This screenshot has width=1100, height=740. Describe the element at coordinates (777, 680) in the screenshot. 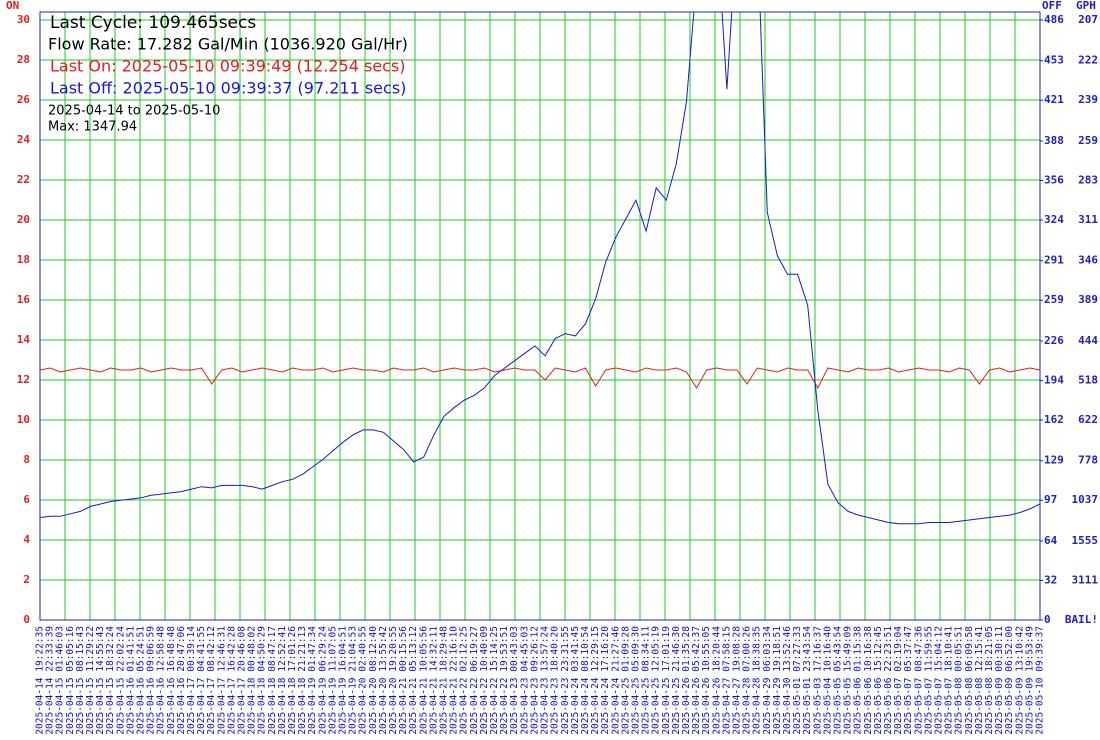

I see `x-tick-label: 2025-04-29 19:18:51` at that location.